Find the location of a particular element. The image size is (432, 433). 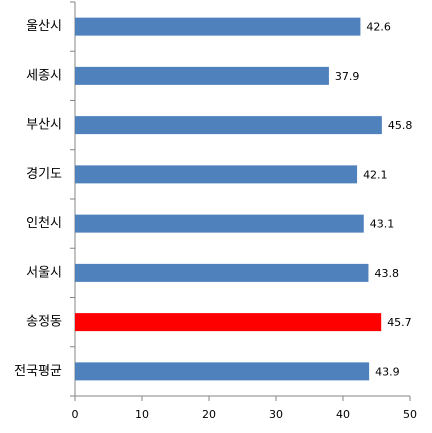

value-label: 45.8 is located at coordinates (400, 125).